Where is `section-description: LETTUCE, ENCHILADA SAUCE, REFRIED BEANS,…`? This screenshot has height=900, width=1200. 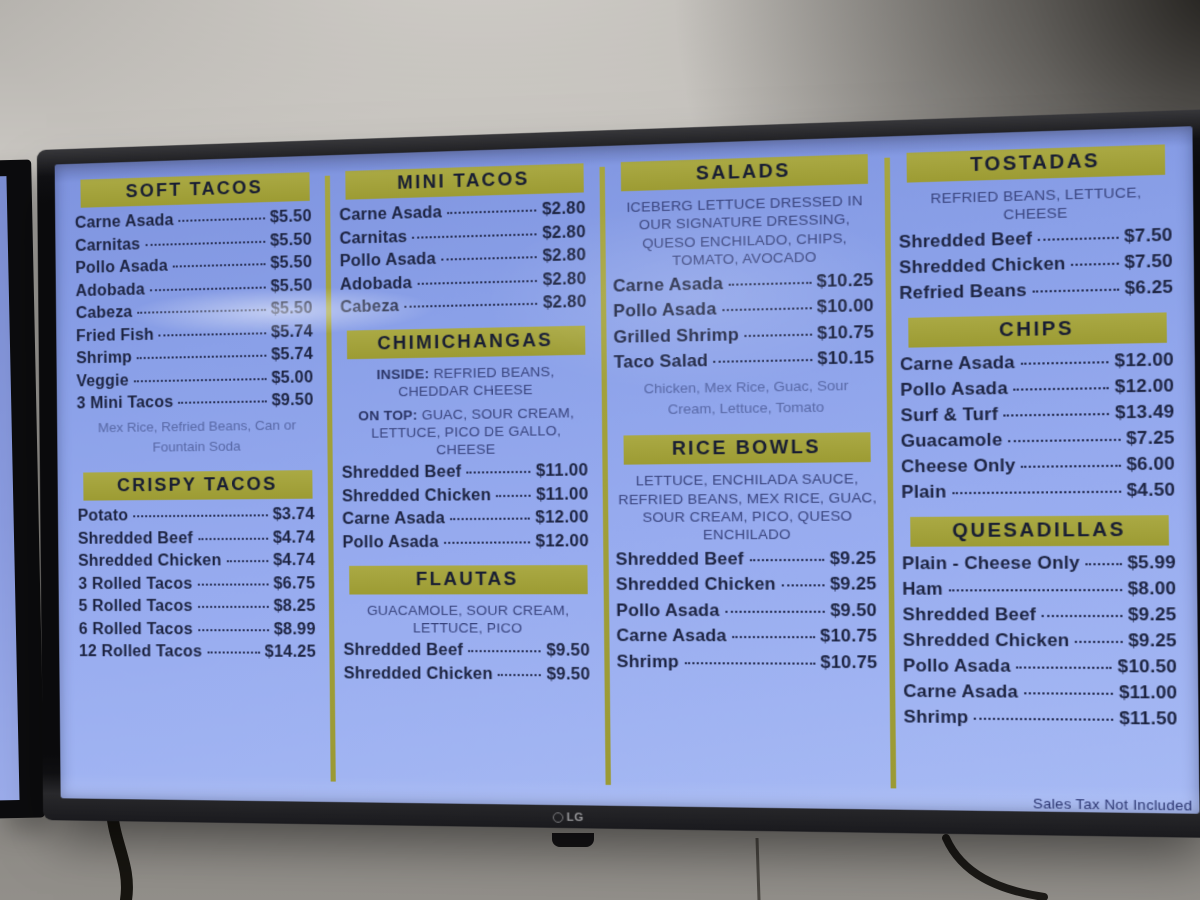
section-description: LETTUCE, ENCHILADA SAUCE, REFRIED BEANS,… is located at coordinates (748, 507).